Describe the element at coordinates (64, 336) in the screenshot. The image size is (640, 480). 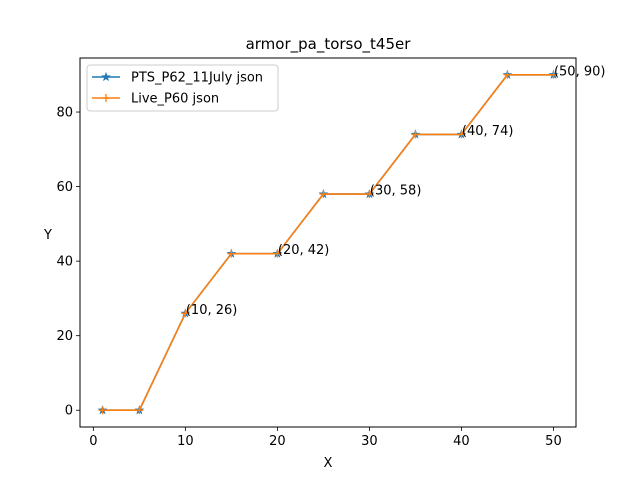
I see `y-tick-label: 20` at that location.